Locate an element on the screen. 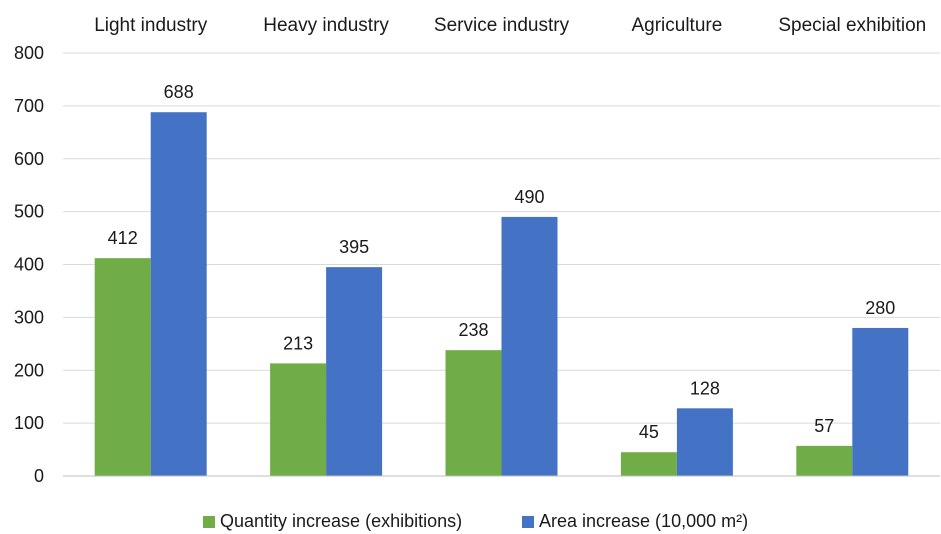  category-label: Service industry is located at coordinates (502, 25).